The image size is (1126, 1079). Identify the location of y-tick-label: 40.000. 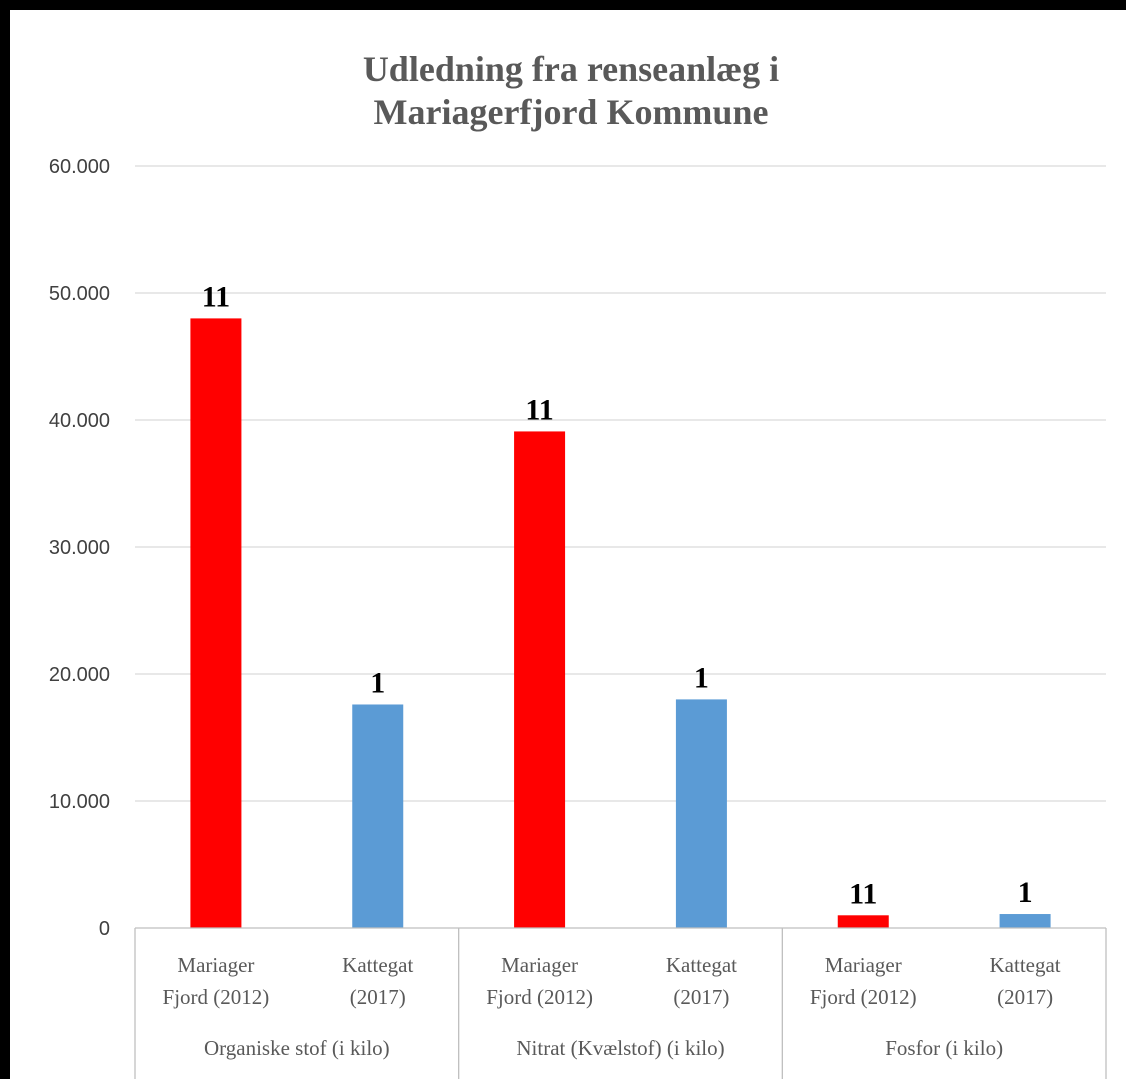
(79, 421).